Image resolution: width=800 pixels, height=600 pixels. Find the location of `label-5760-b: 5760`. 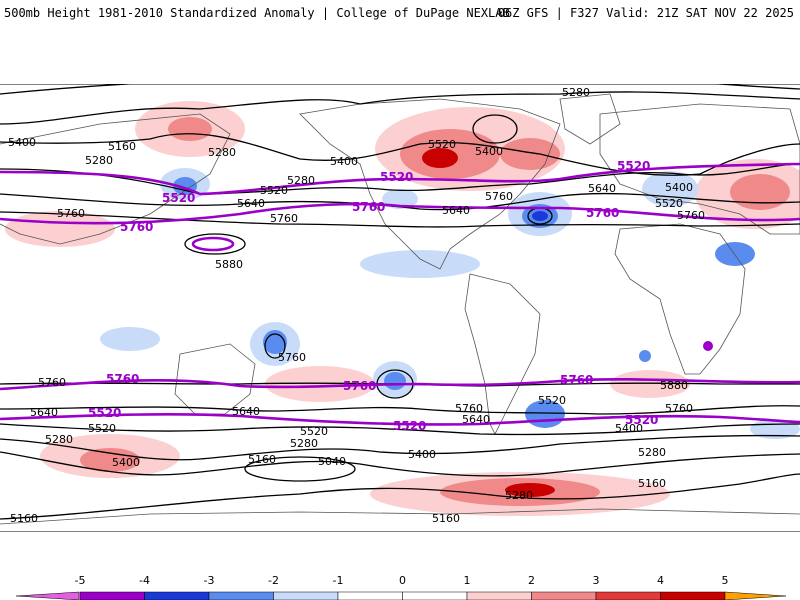

label-5760-b: 5760 is located at coordinates (284, 218).